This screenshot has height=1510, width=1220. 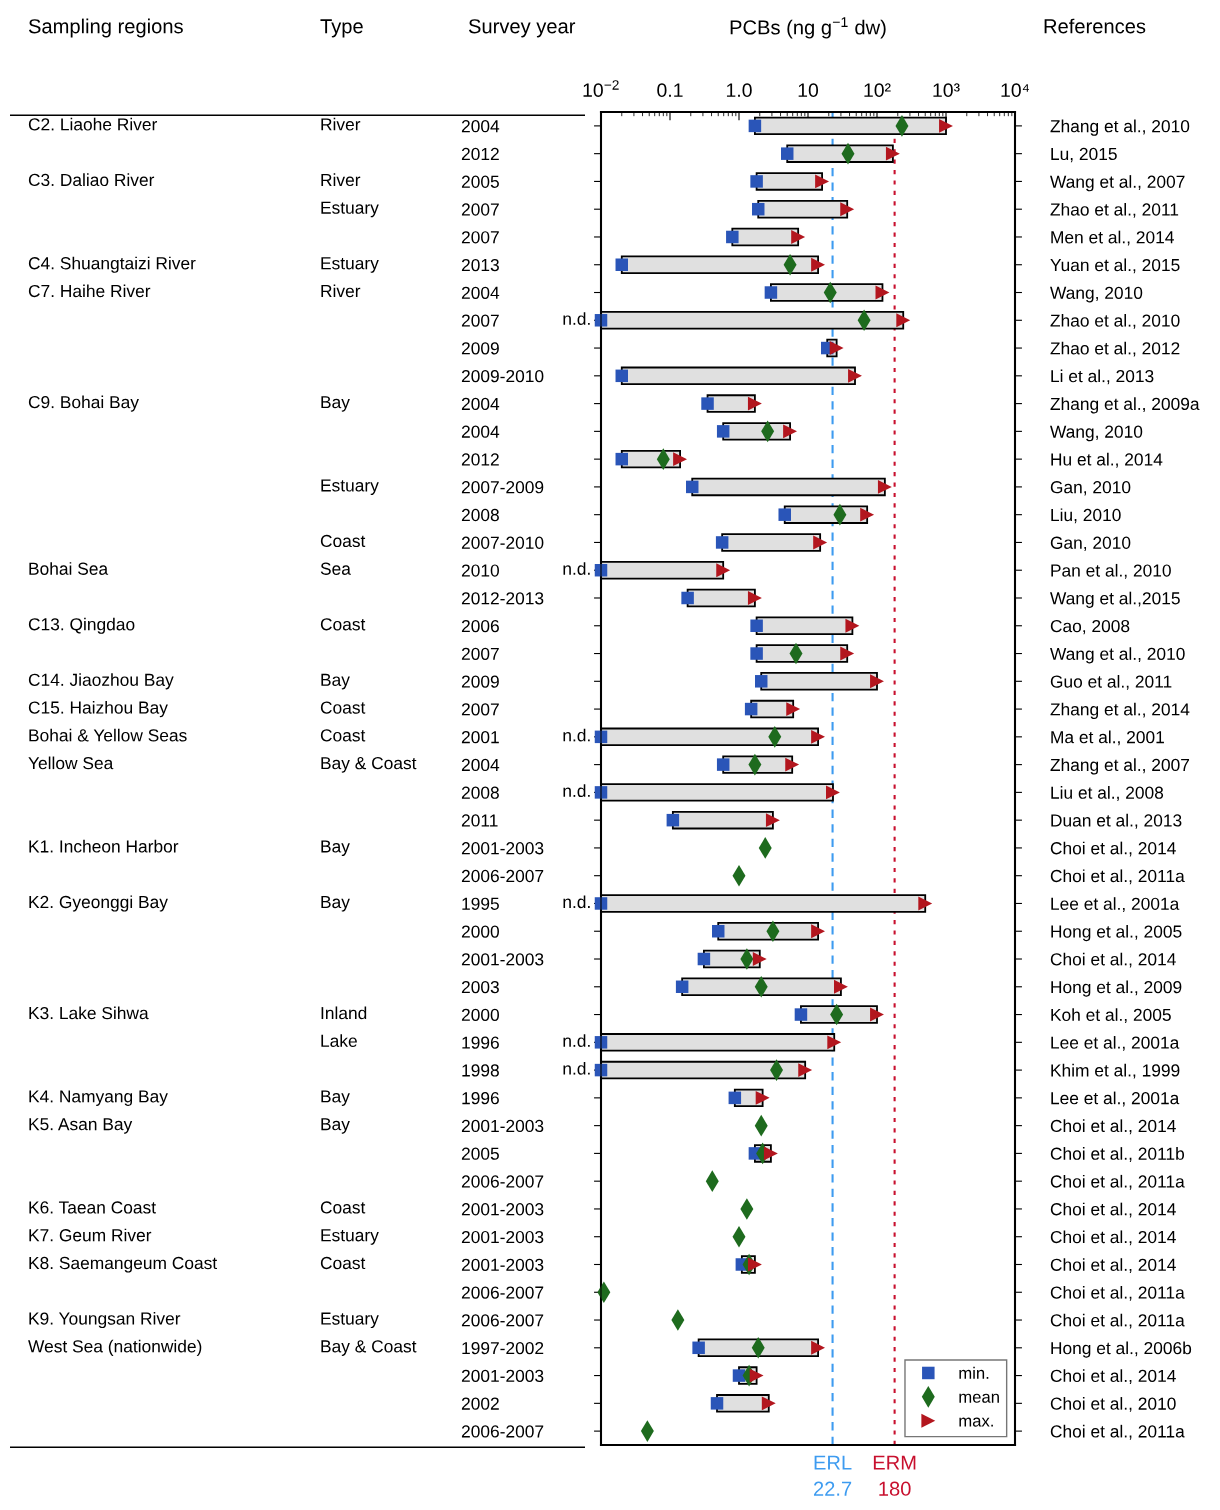 What do you see at coordinates (1115, 599) in the screenshot?
I see `y2-tick-label: Wang et al.,2015` at bounding box center [1115, 599].